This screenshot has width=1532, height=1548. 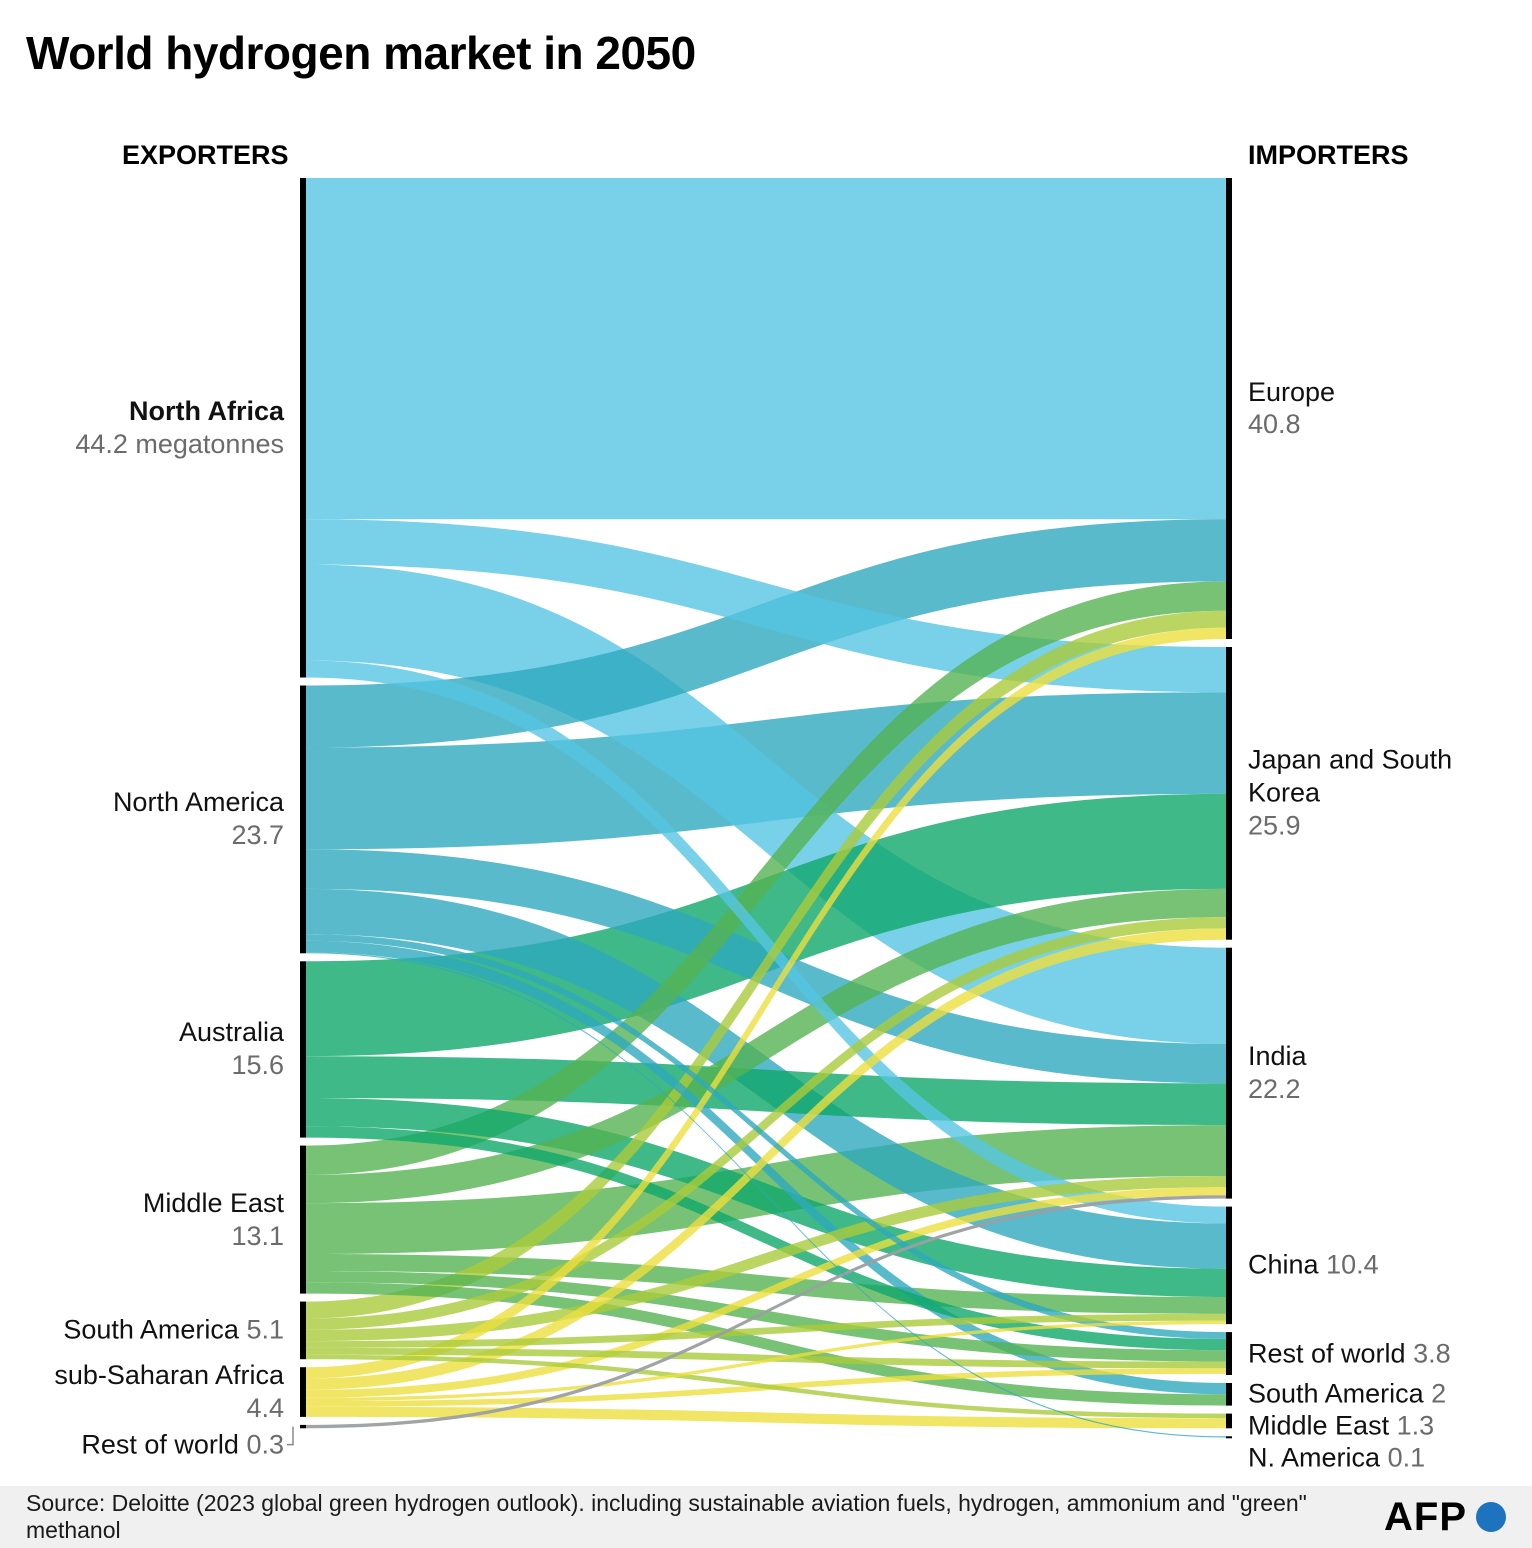 I want to click on importer-node-south-america-imp, so click(x=1229, y=1394).